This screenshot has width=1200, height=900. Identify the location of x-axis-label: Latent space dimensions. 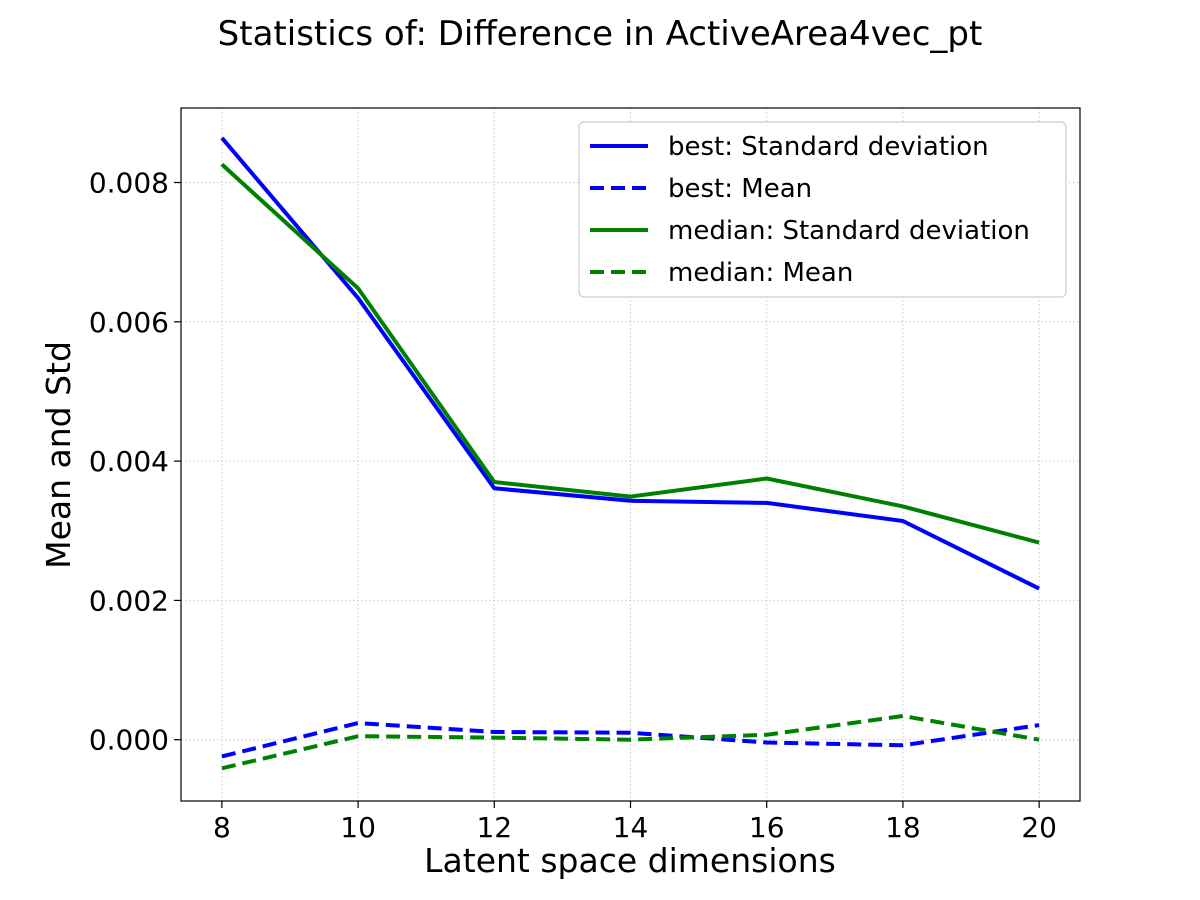
(630, 860).